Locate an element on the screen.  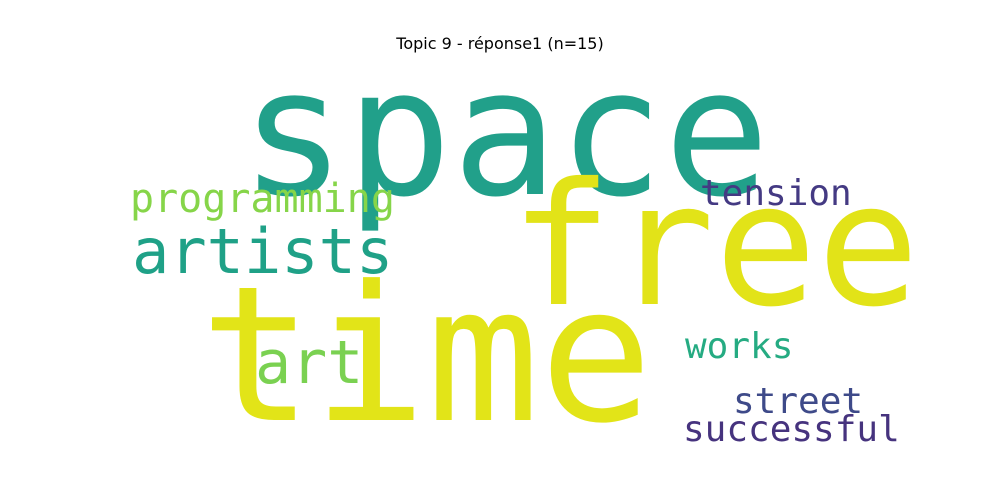
word-artists: artists is located at coordinates (262, 251).